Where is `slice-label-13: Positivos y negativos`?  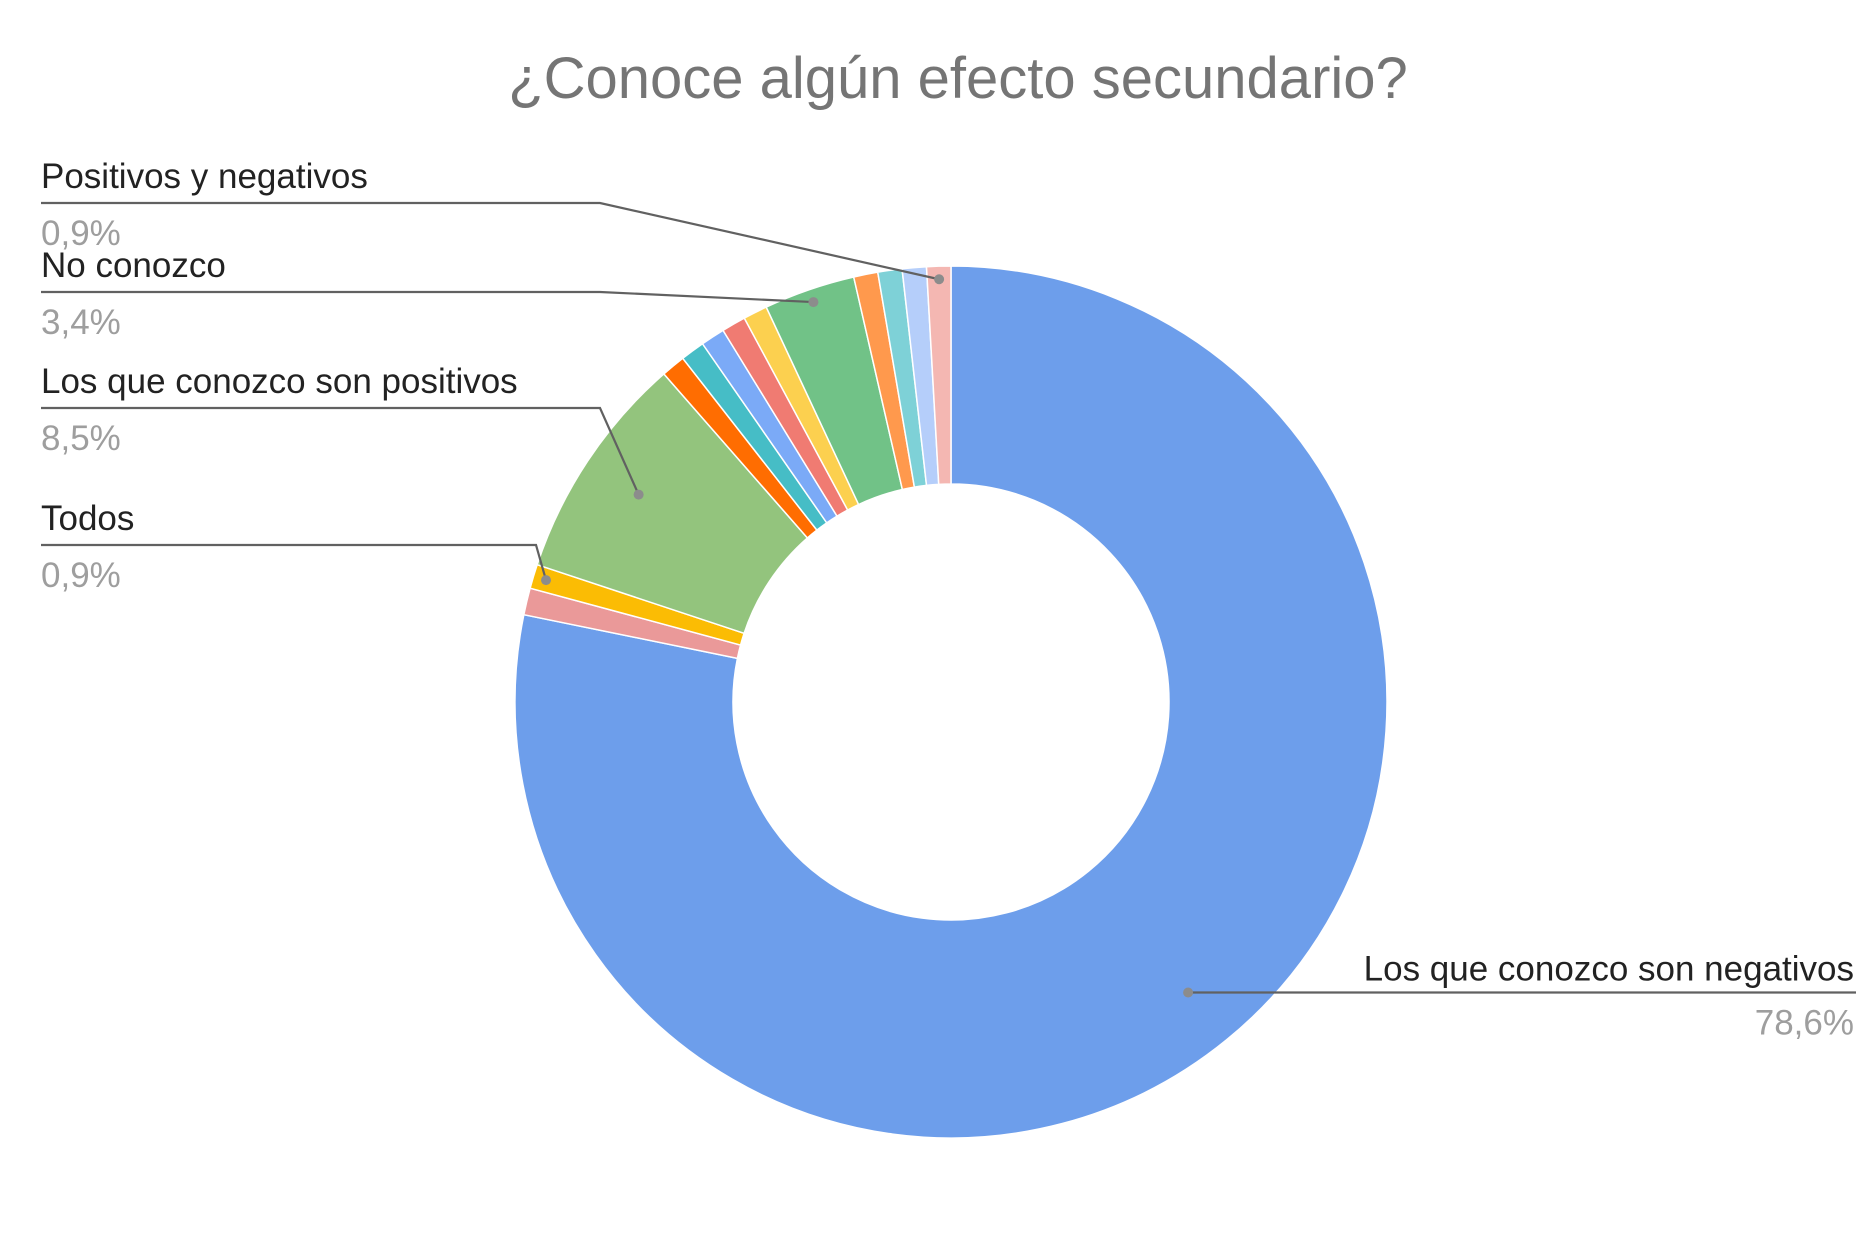 slice-label-13: Positivos y negativos is located at coordinates (204, 176).